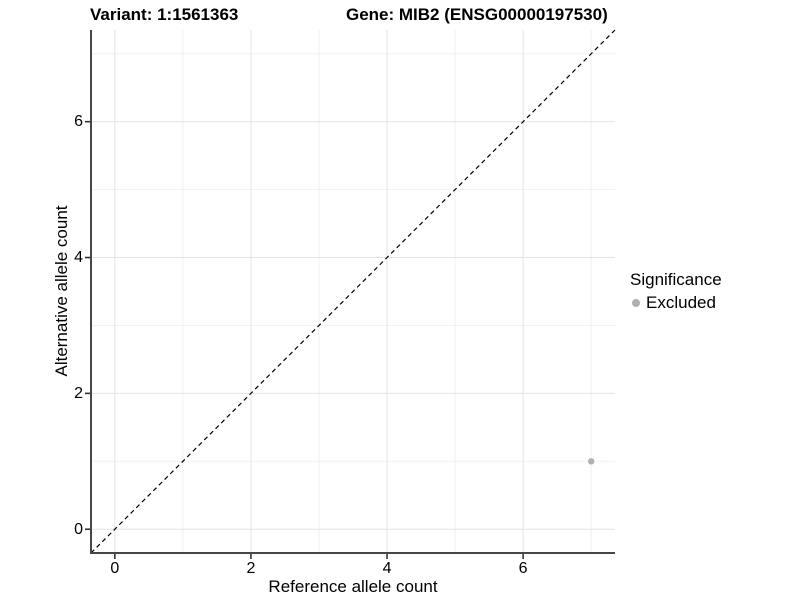 The image size is (800, 600). What do you see at coordinates (676, 279) in the screenshot?
I see `legend-title: Significance` at bounding box center [676, 279].